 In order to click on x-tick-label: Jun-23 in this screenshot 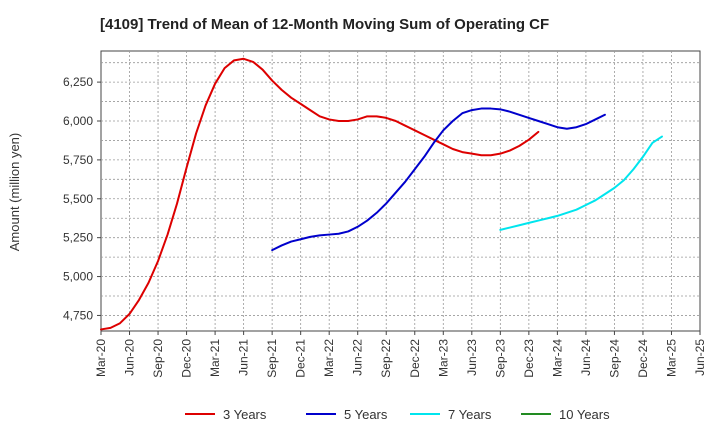, I will do `click(472, 357)`.